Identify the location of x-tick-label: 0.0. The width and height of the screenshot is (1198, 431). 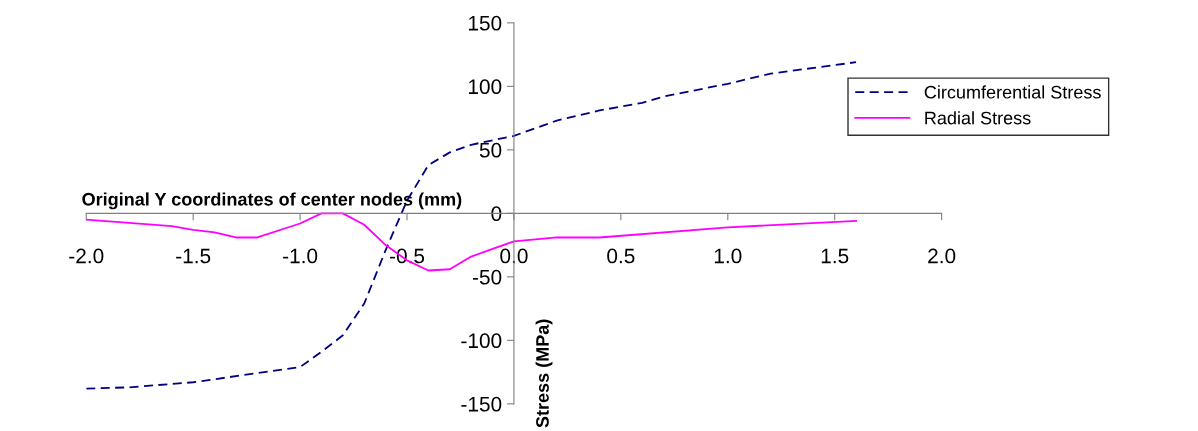
(514, 256).